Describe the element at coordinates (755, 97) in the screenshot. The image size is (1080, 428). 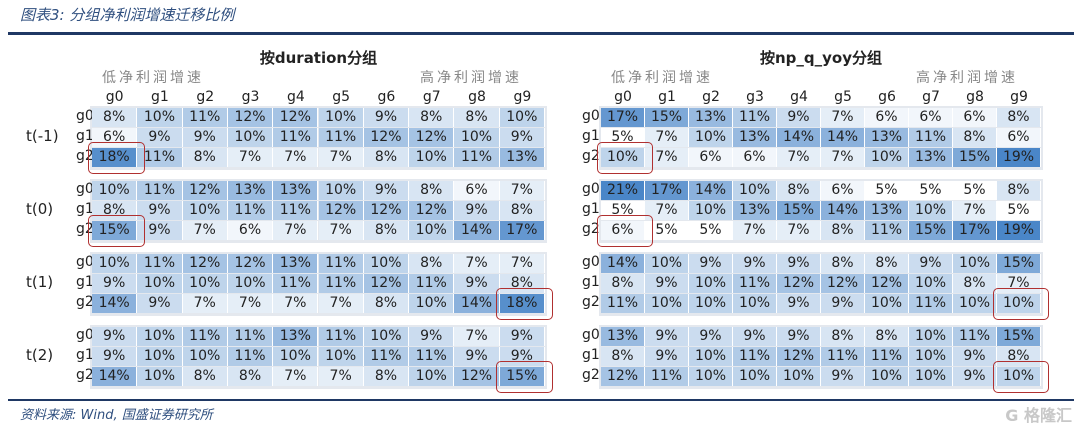
I see `column-header: g3` at that location.